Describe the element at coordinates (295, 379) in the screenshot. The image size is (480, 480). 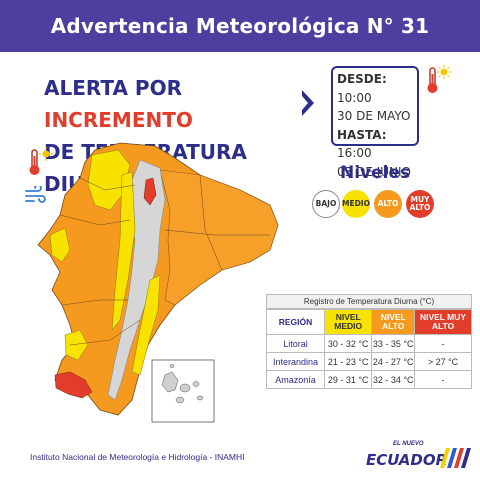
I see `row-region: Amazonía` at that location.